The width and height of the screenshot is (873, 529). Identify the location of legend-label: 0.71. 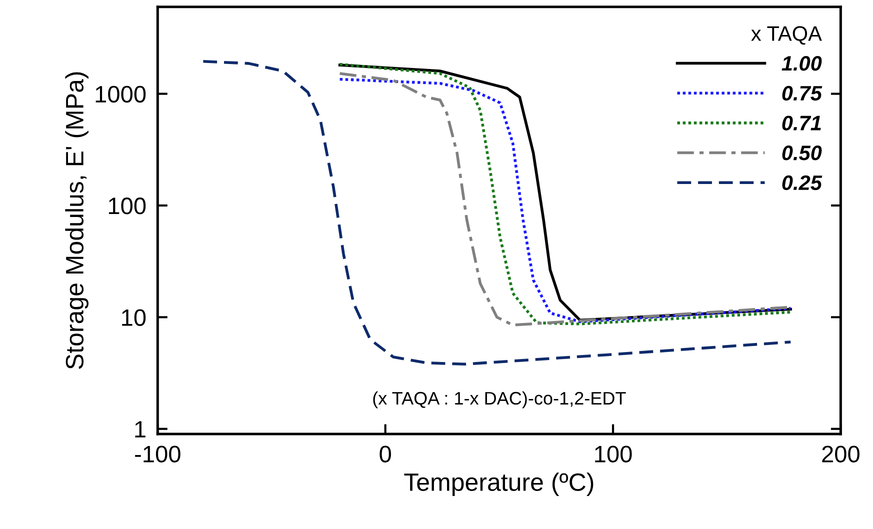
(801, 123).